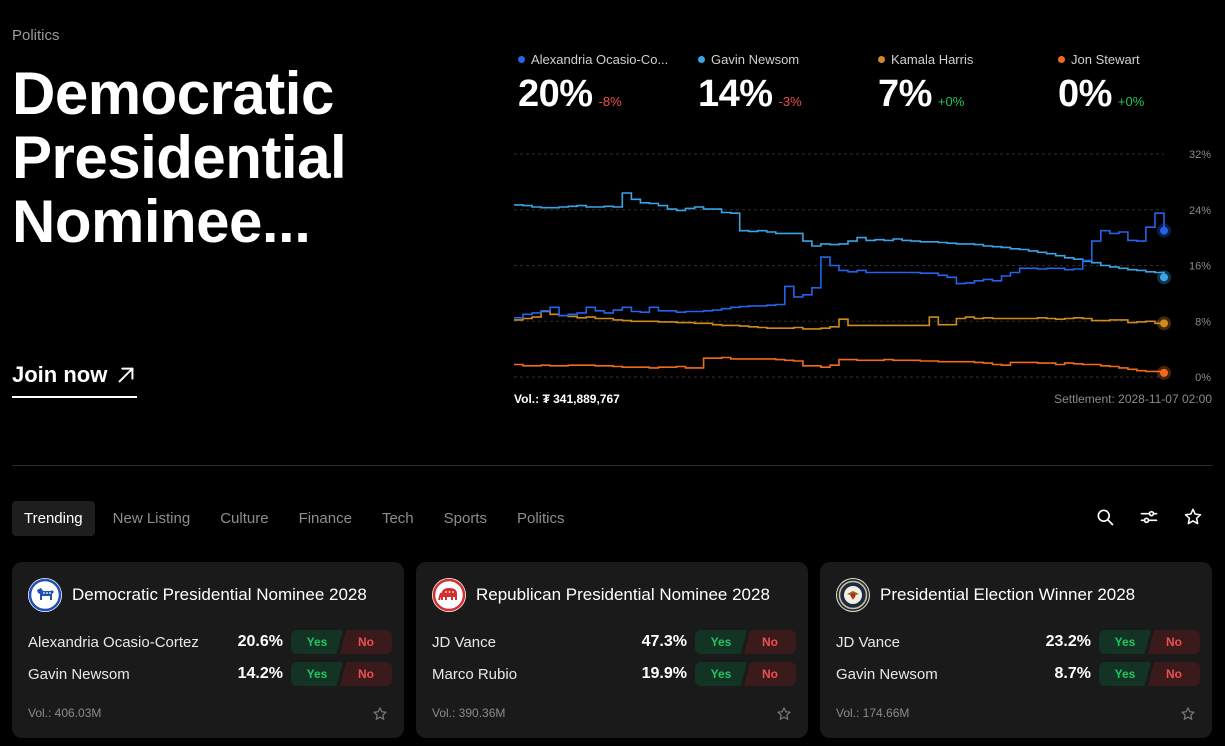 Image resolution: width=1225 pixels, height=746 pixels. What do you see at coordinates (567, 399) in the screenshot?
I see `volume-label: Vol.: ₮ 341,889,767` at bounding box center [567, 399].